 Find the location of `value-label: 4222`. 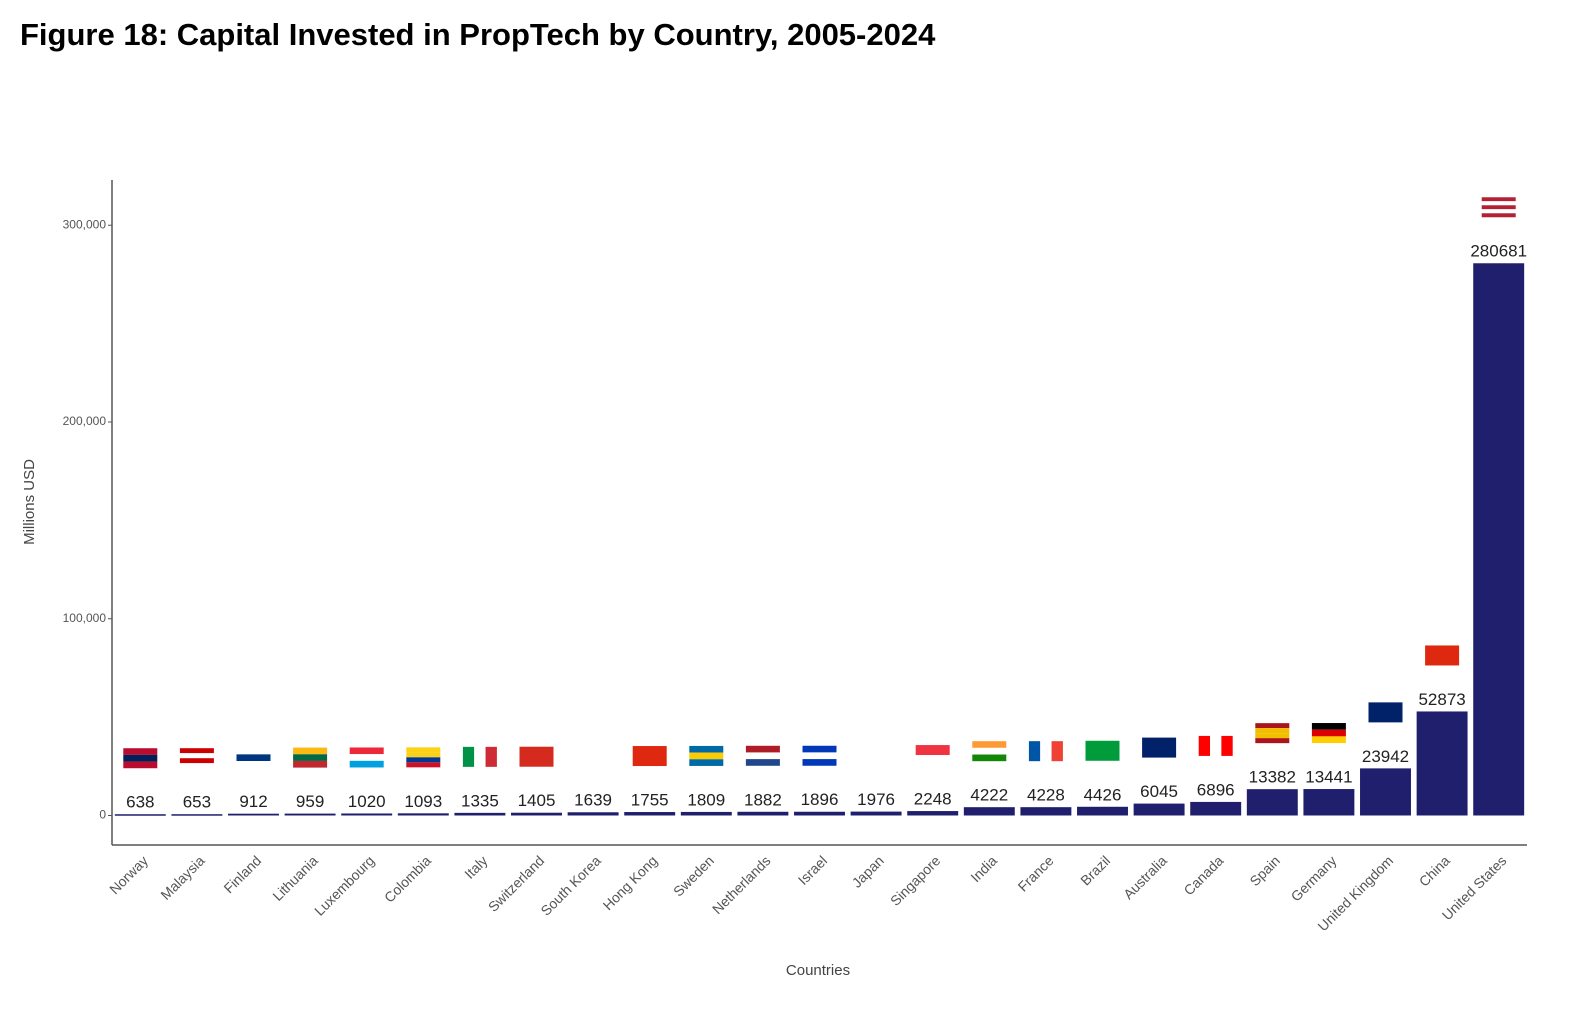

value-label: 4222 is located at coordinates (989, 795).